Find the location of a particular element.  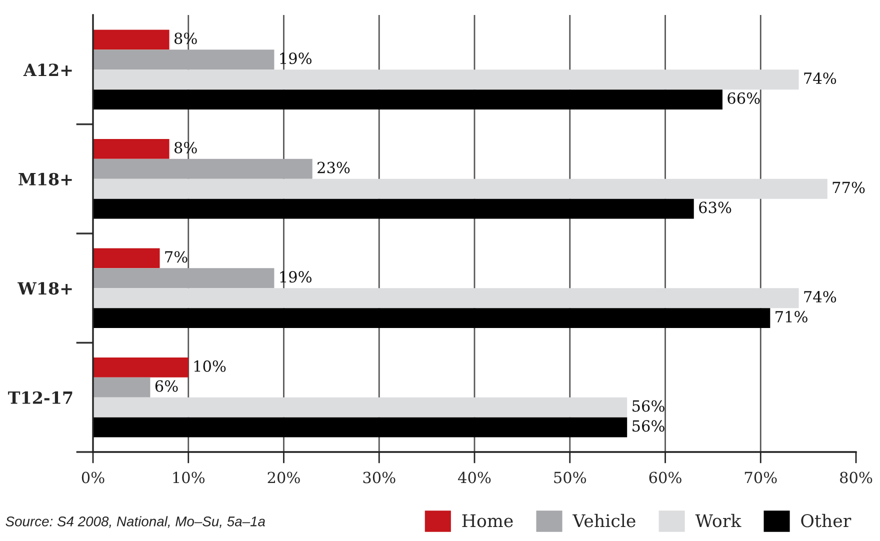

y-tick-label: M18+ is located at coordinates (45, 179).